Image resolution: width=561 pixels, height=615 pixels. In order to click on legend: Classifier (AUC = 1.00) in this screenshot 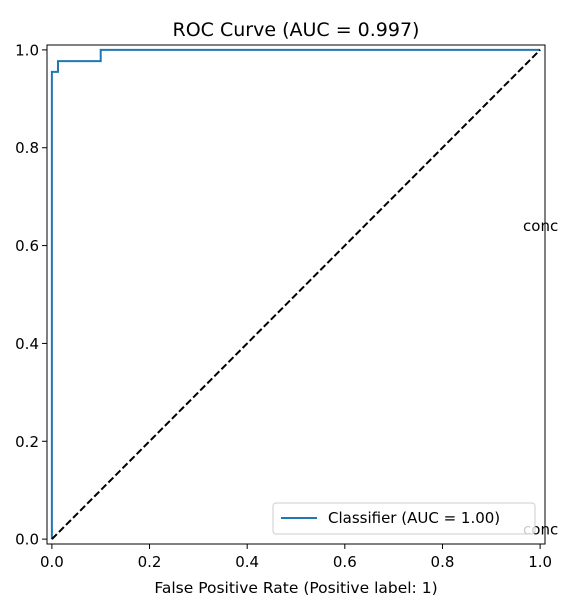, I will do `click(404, 518)`.